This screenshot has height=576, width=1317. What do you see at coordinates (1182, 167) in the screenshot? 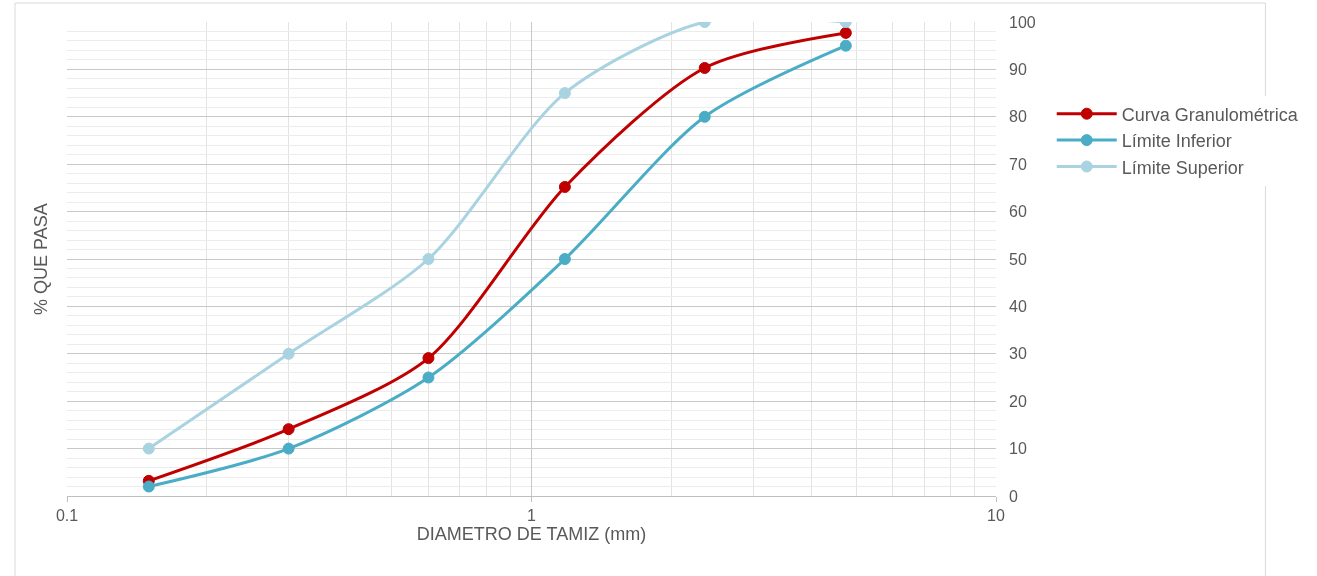
I see `legend-label: Límite Superior` at bounding box center [1182, 167].